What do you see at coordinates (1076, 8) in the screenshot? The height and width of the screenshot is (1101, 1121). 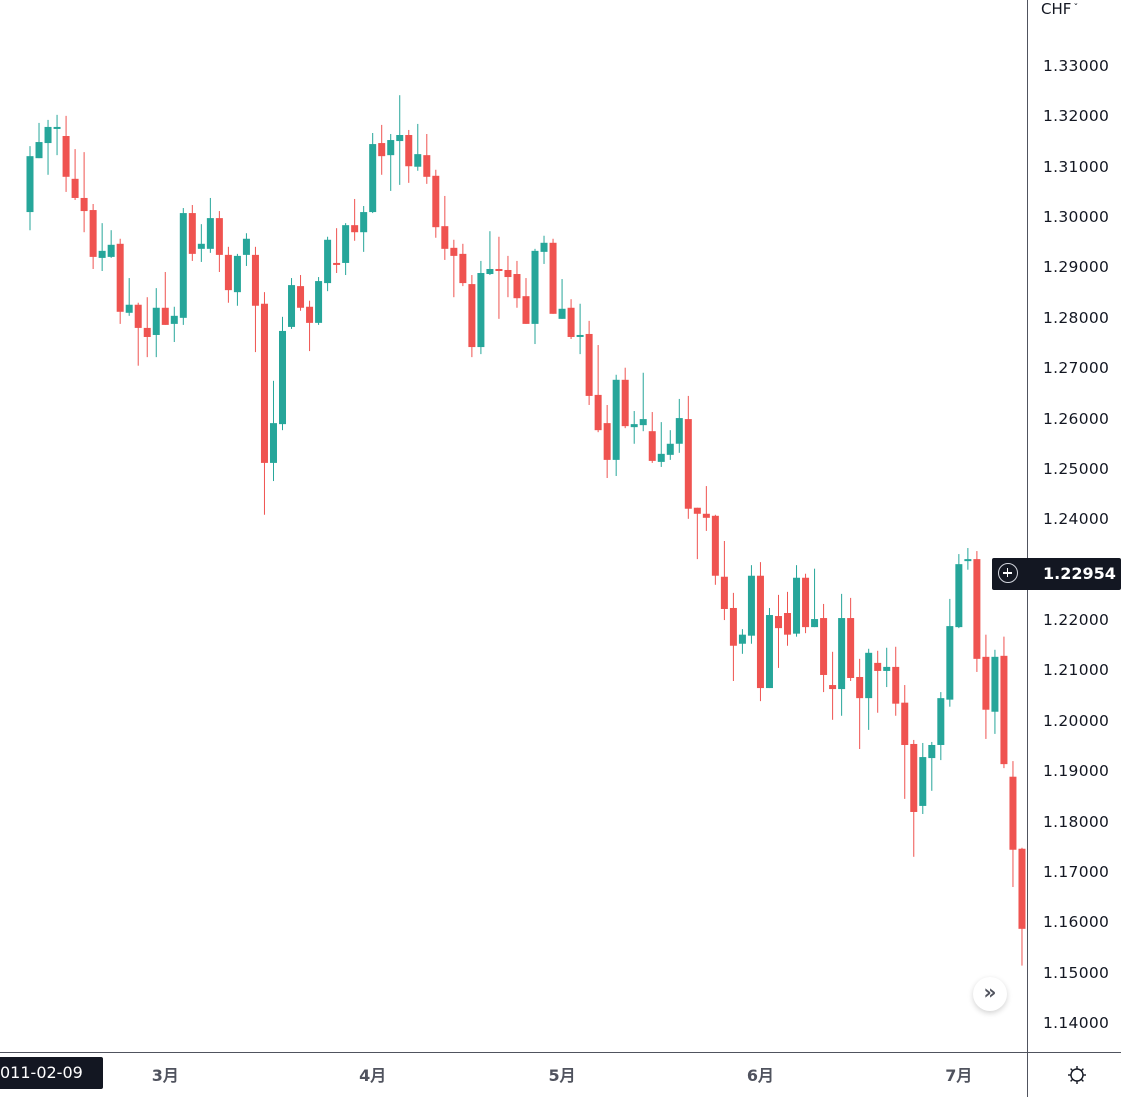 I see `chevron-down-icon: ˇ` at bounding box center [1076, 8].